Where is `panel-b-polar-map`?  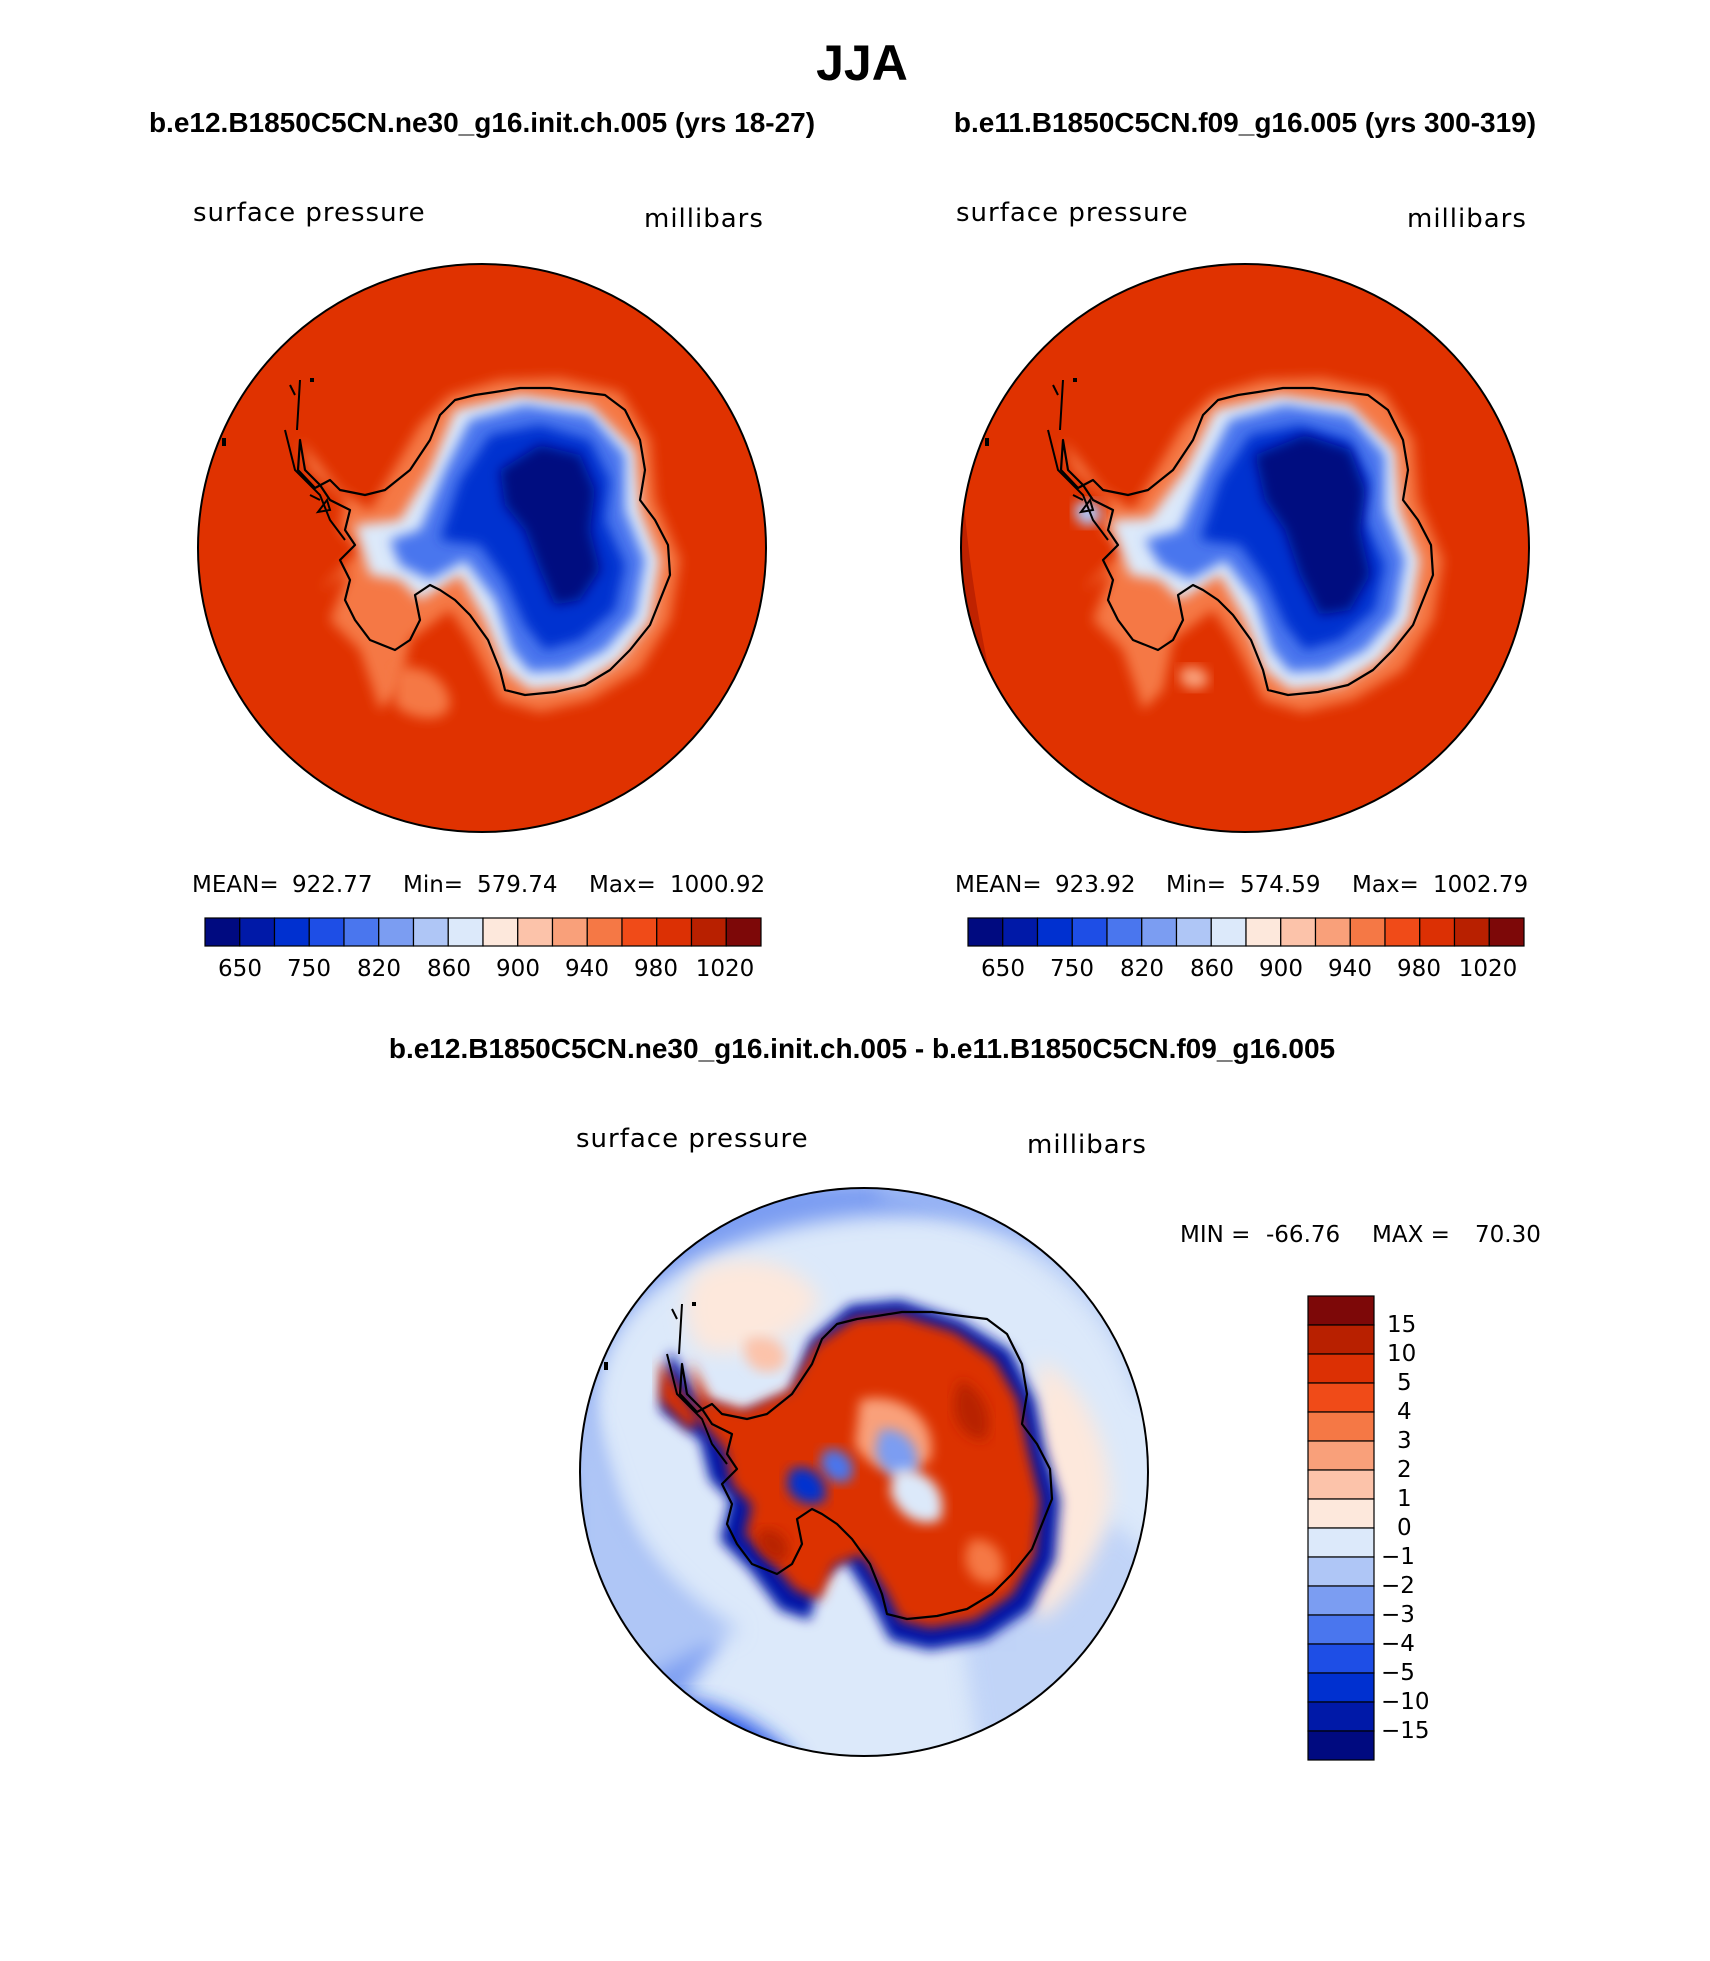 panel-b-polar-map is located at coordinates (1245, 548).